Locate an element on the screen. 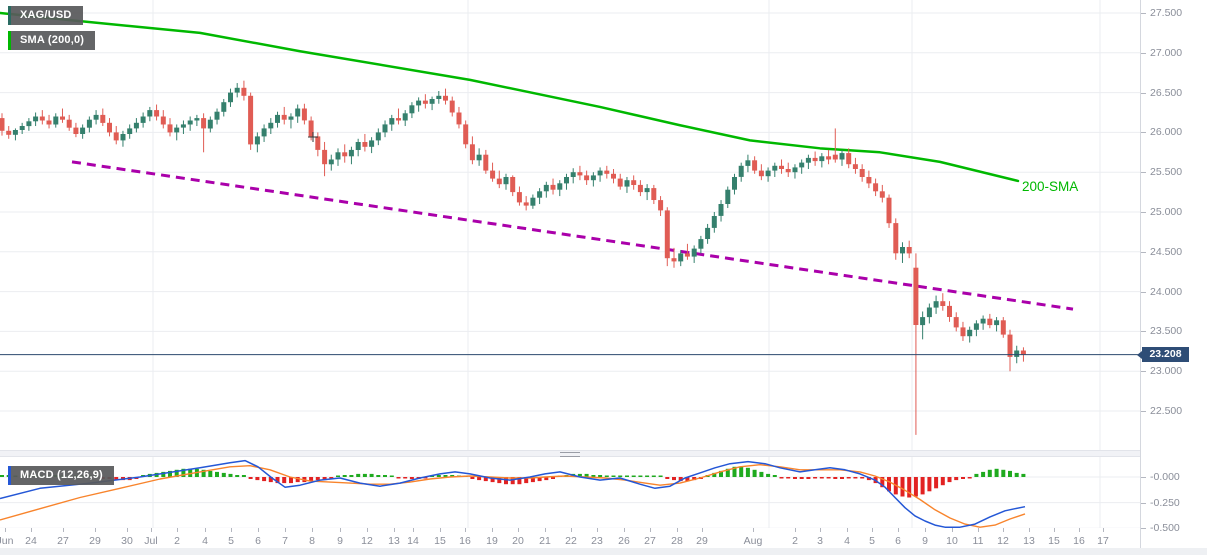 This screenshot has width=1207, height=555. sma-legend-chip: SMA (200,0) is located at coordinates (52, 40).